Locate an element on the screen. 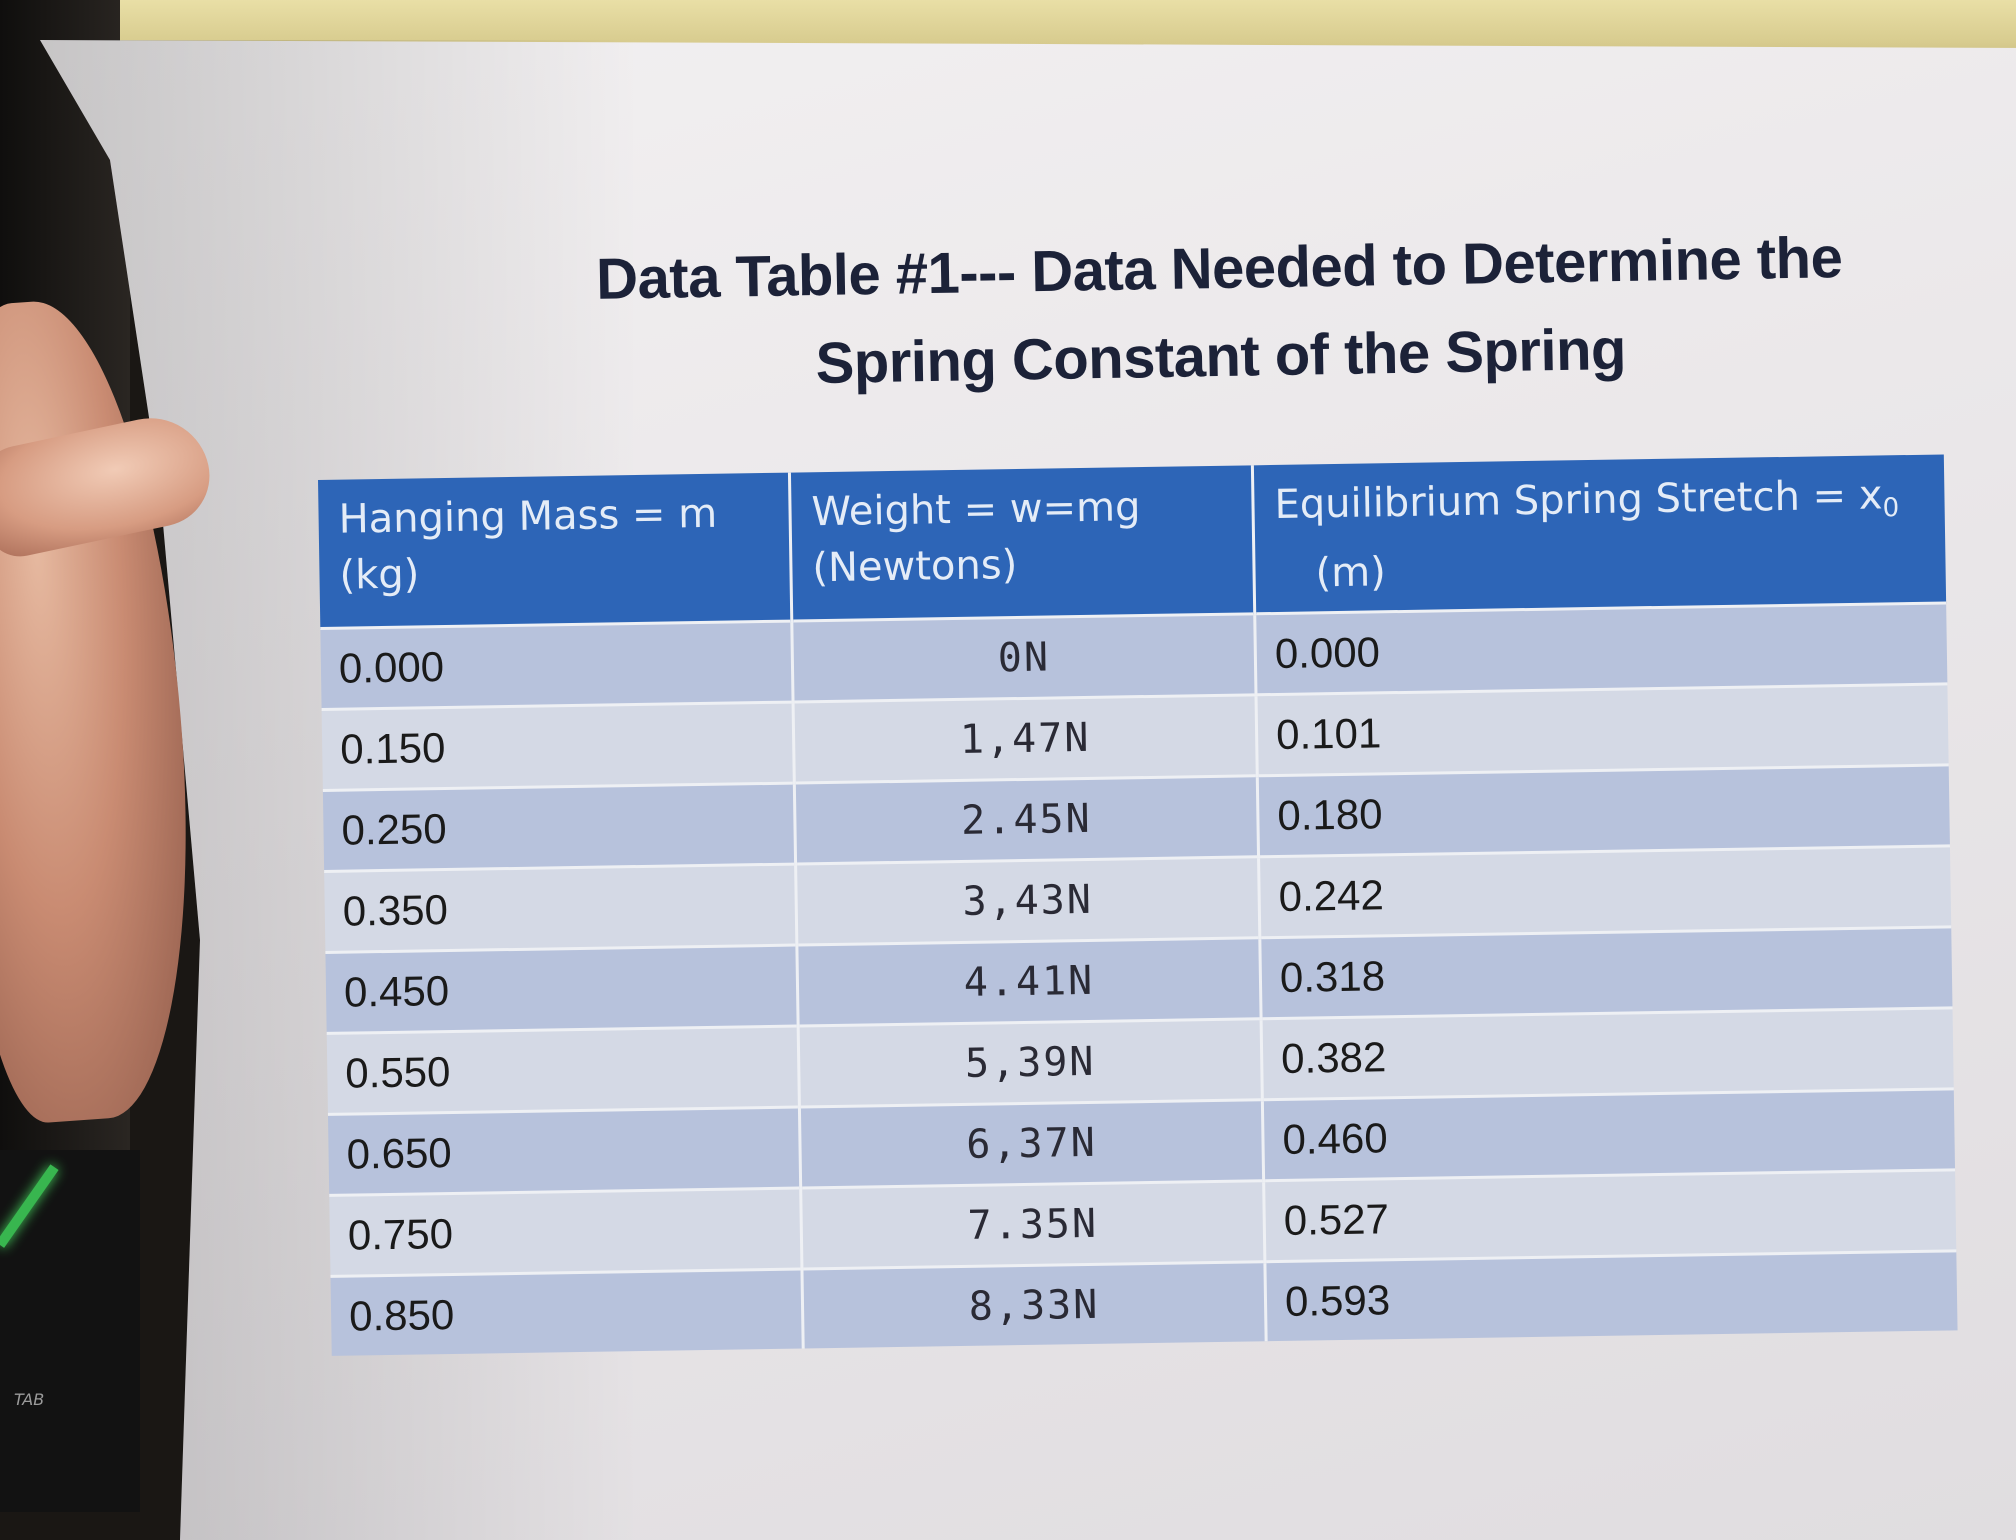  cell-stretch: 0.593 is located at coordinates (1611, 1296).